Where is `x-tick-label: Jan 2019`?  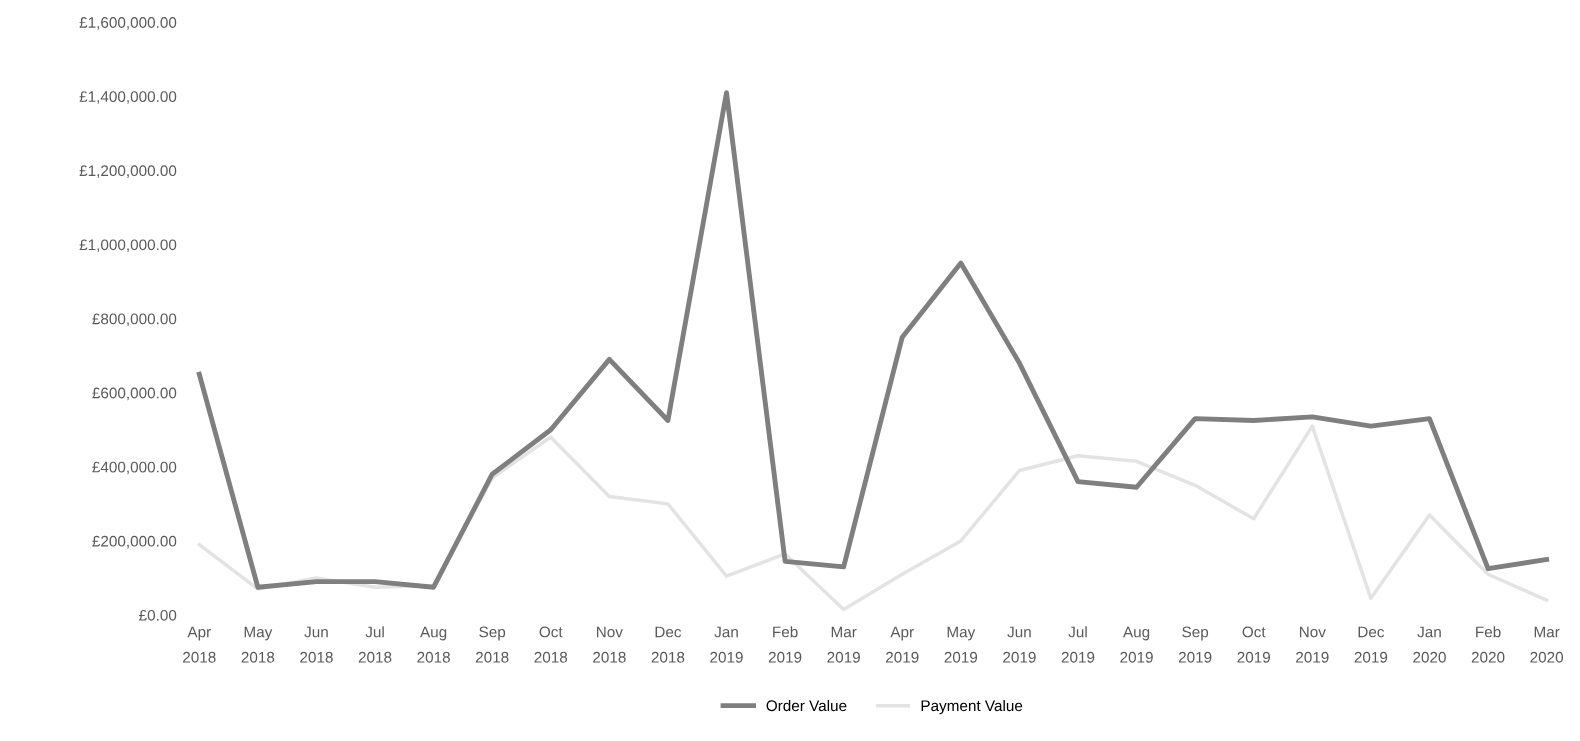
x-tick-label: Jan 2019 is located at coordinates (726, 644).